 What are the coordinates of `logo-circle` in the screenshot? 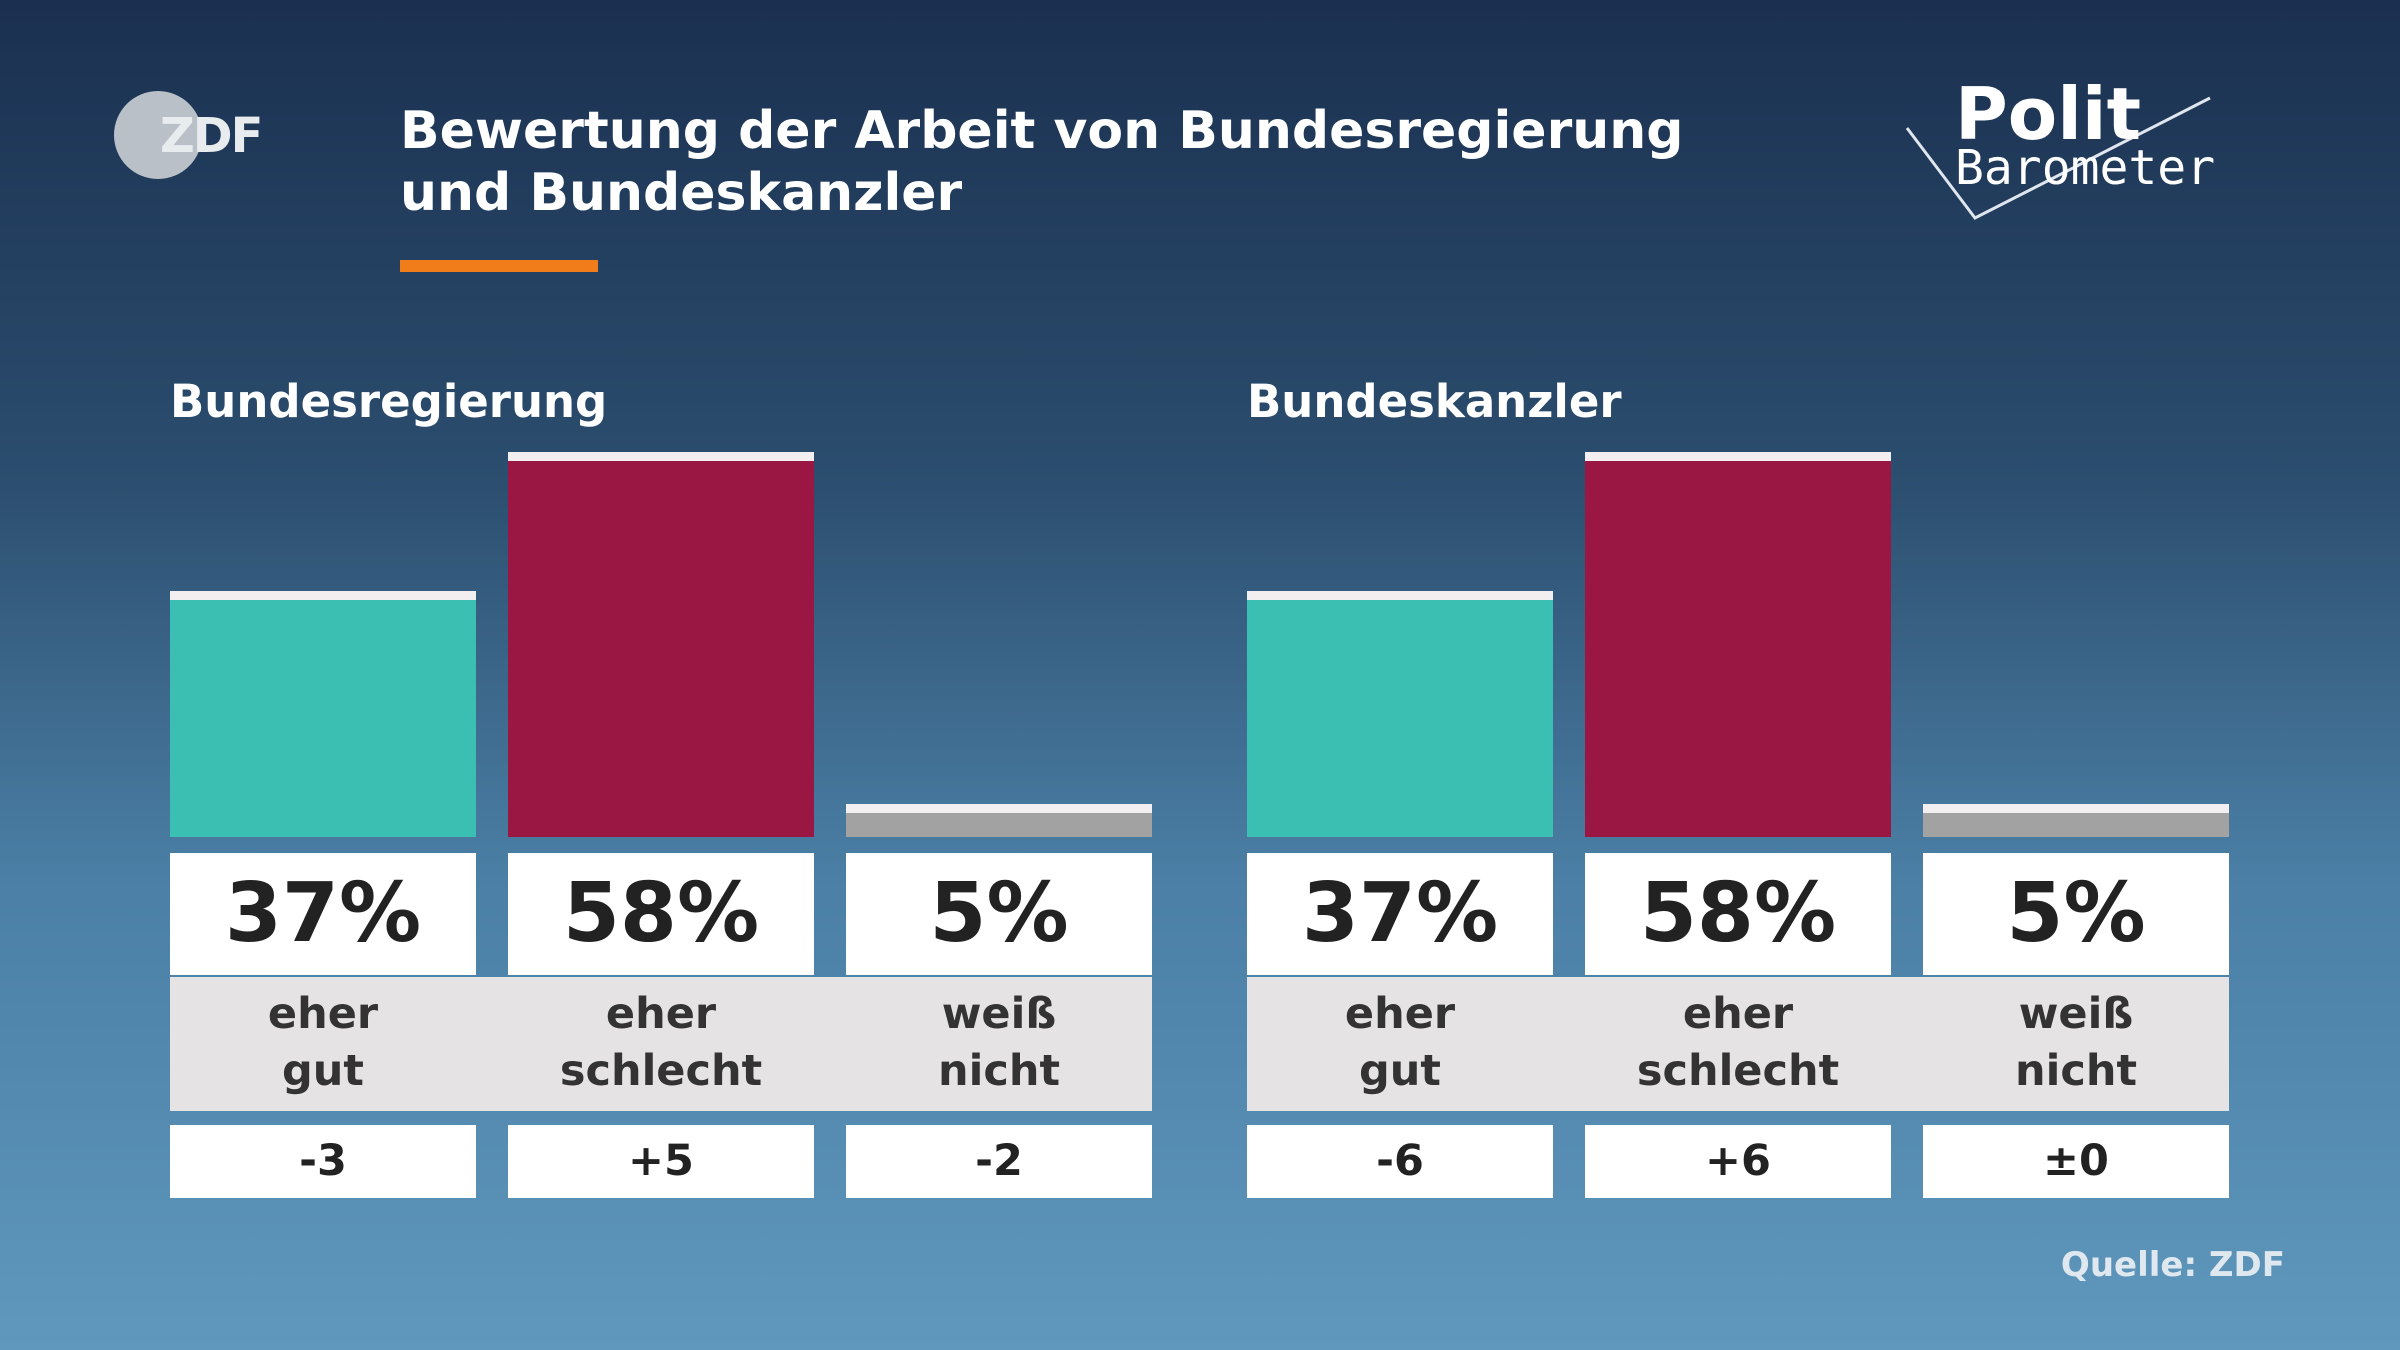 It's located at (158, 135).